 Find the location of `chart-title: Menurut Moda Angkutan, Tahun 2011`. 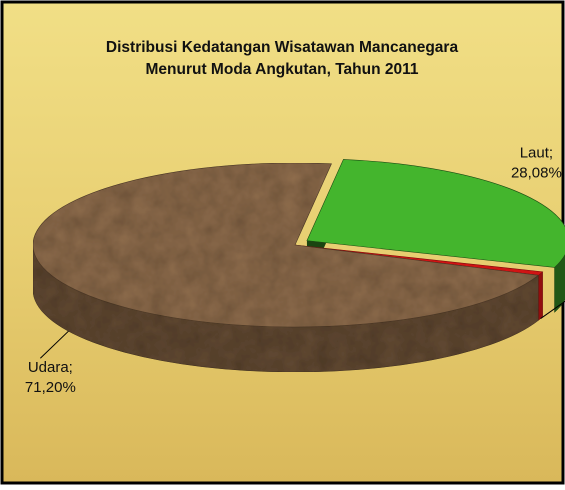

chart-title: Menurut Moda Angkutan, Tahun 2011 is located at coordinates (282, 69).